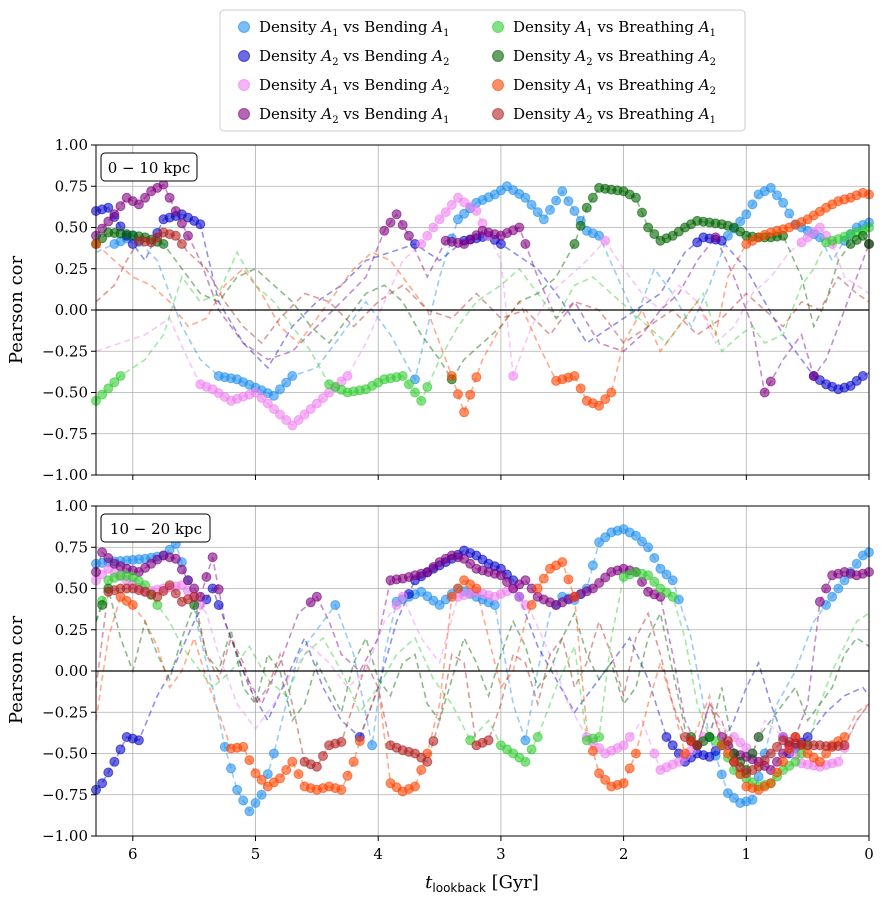 This screenshot has width=884, height=901. I want to click on y-tick-label: 0.25, so click(71, 269).